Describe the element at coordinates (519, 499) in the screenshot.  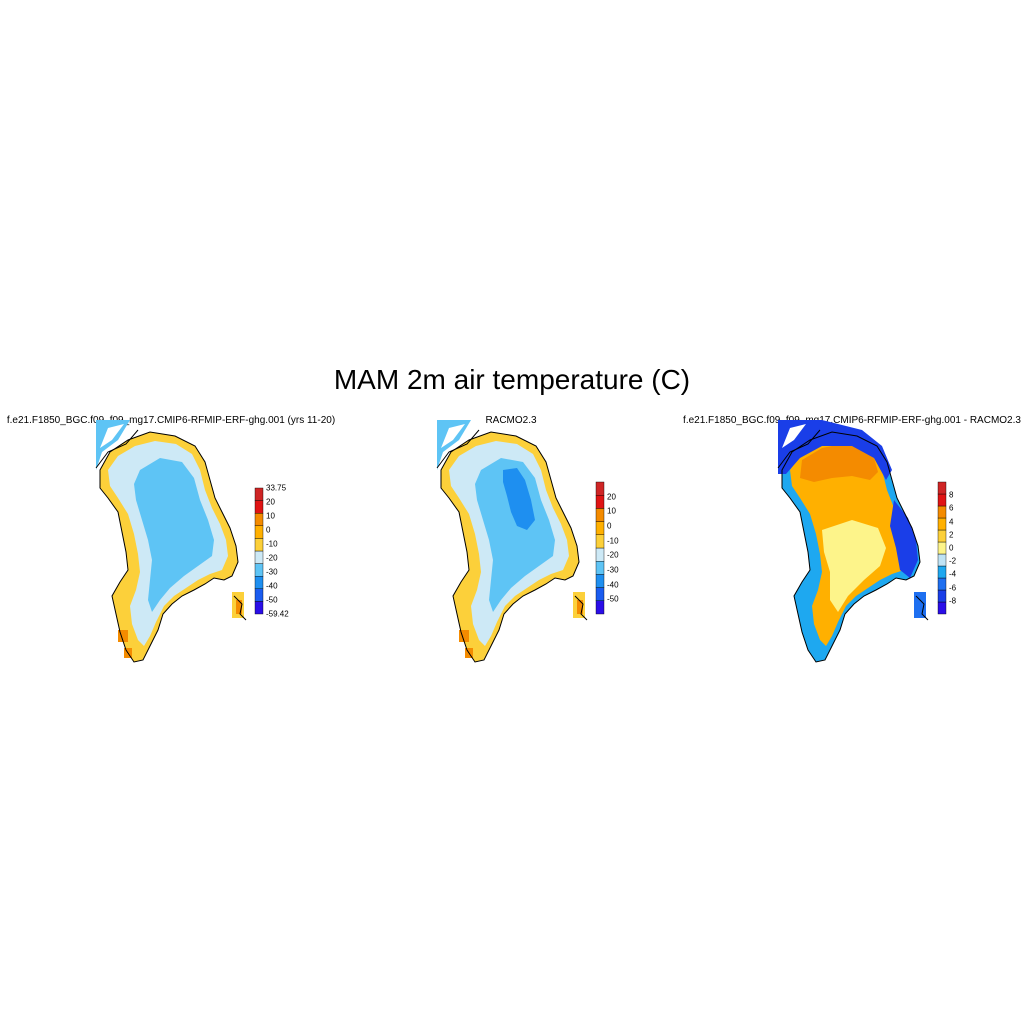
I see `ice-sheet-core-region` at that location.